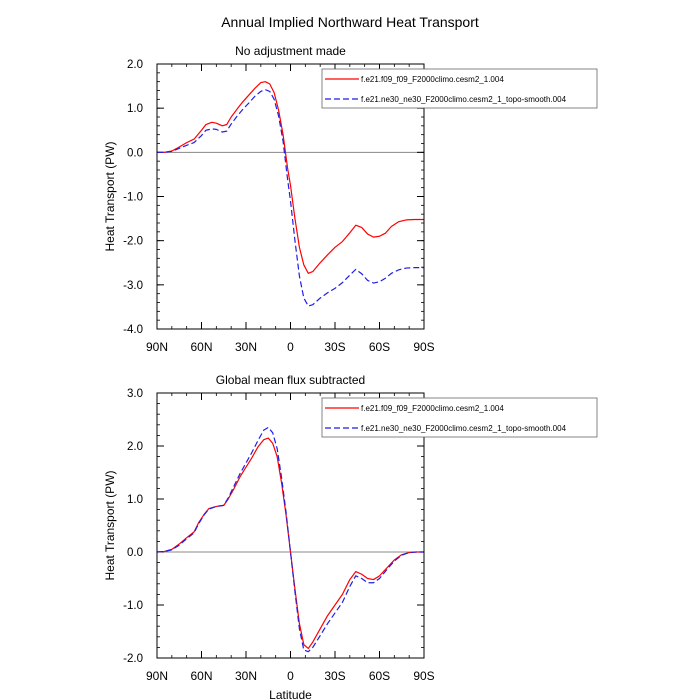  What do you see at coordinates (290, 380) in the screenshot?
I see `panel-title: Global mean flux subtracted` at bounding box center [290, 380].